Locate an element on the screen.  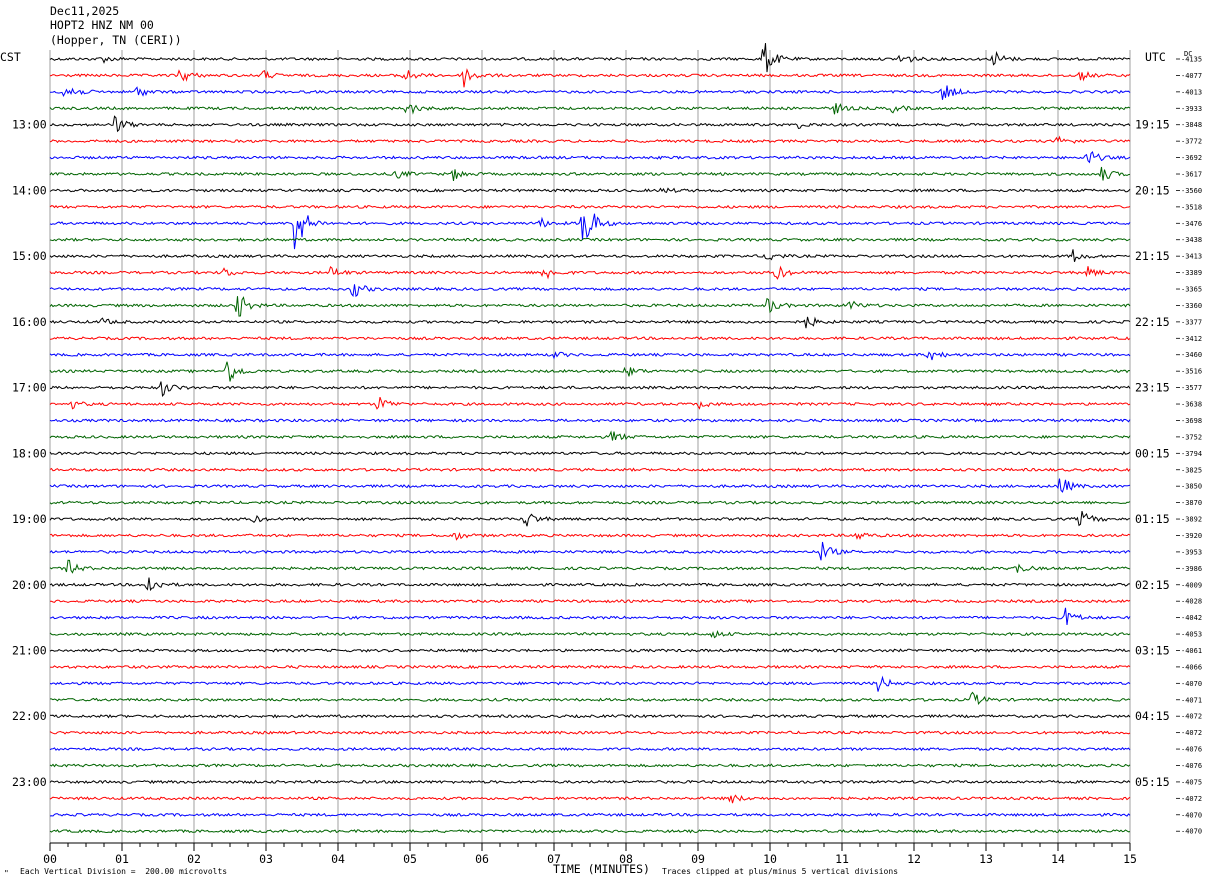
cst-hour-label: 23:00 is located at coordinates (29, 782).